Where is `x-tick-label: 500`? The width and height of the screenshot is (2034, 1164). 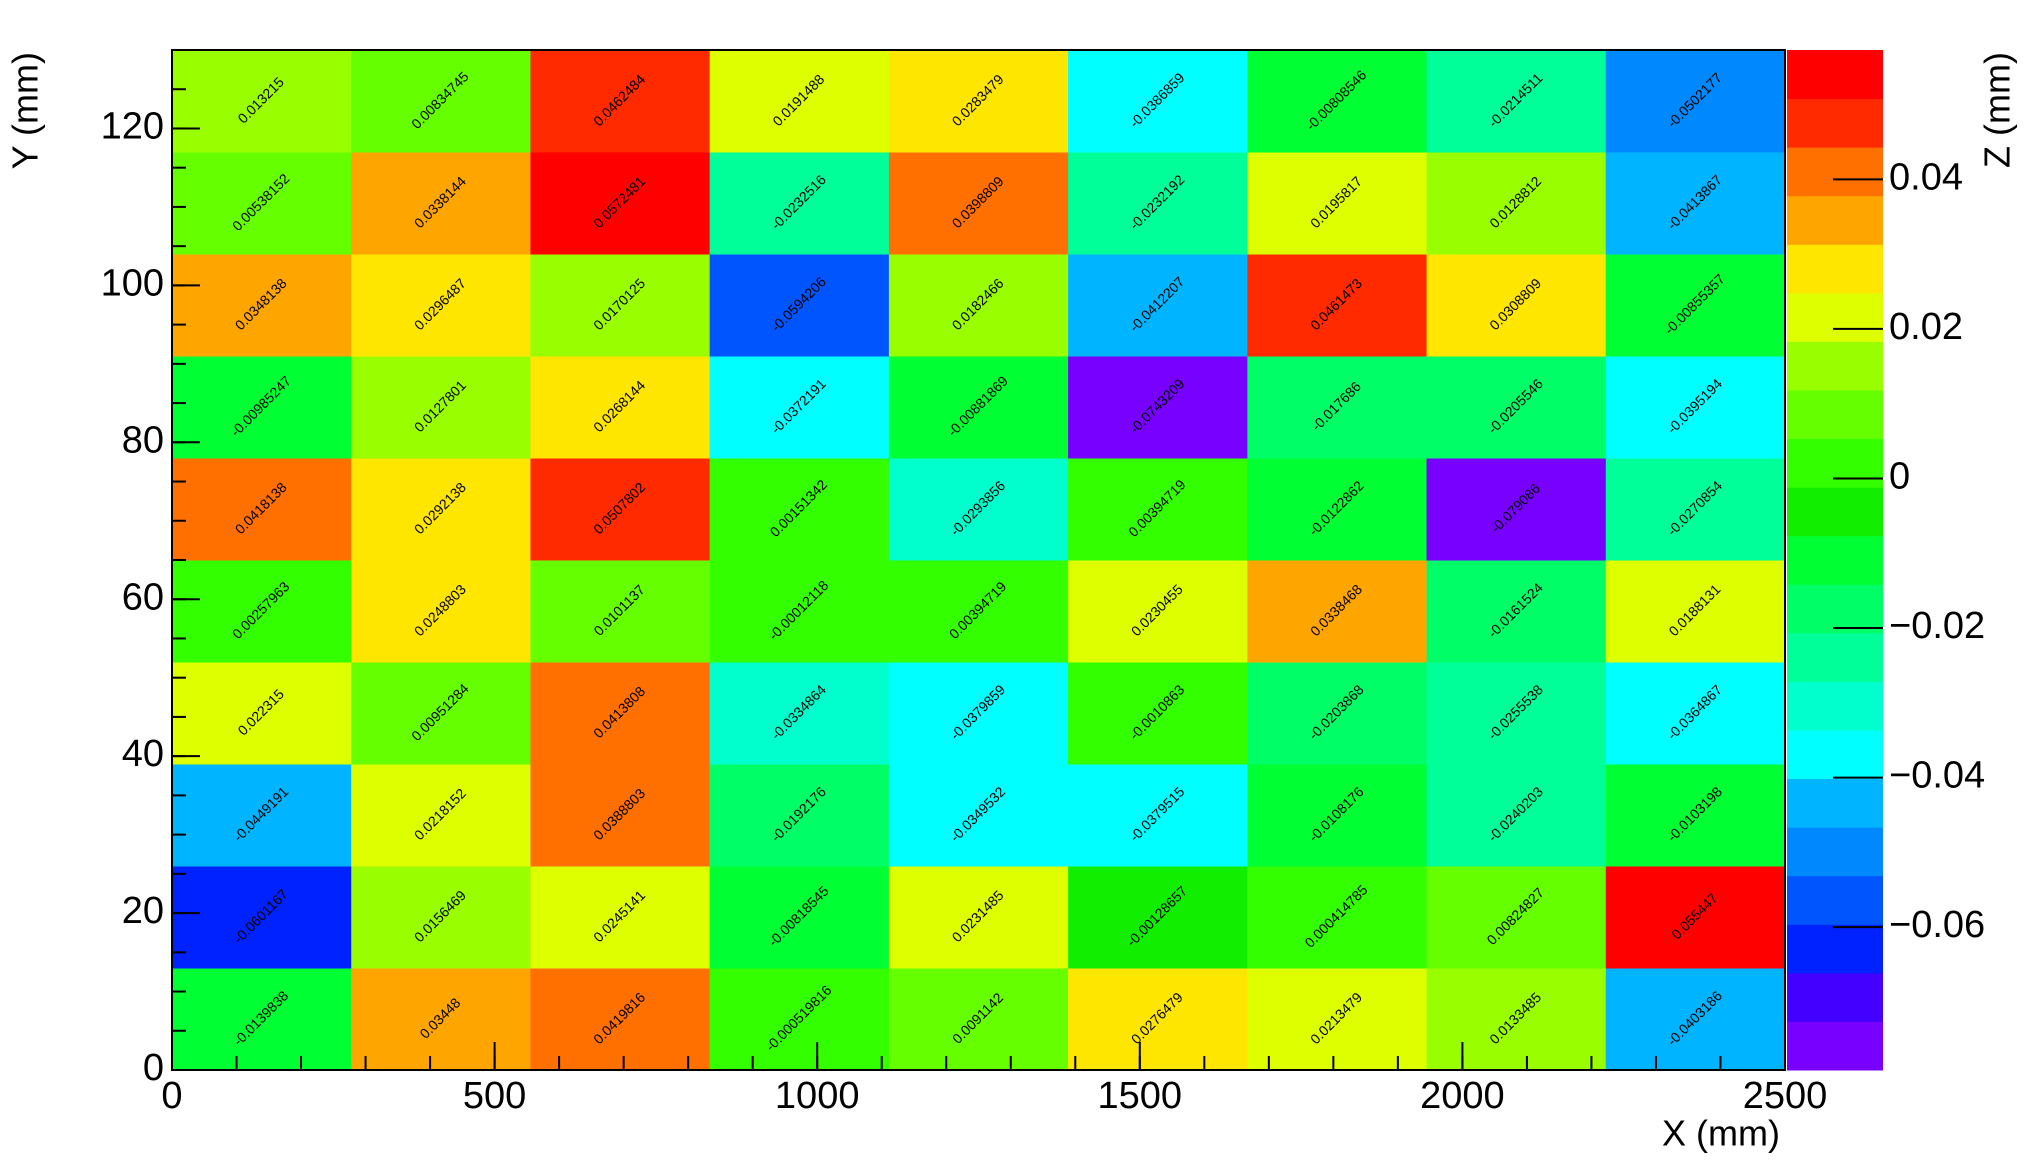 x-tick-label: 500 is located at coordinates (494, 1096).